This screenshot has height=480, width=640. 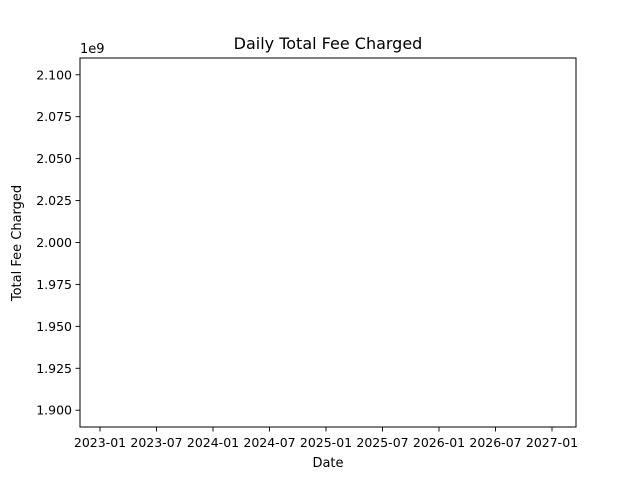 I want to click on y-tick-label: 1.925, so click(x=54, y=368).